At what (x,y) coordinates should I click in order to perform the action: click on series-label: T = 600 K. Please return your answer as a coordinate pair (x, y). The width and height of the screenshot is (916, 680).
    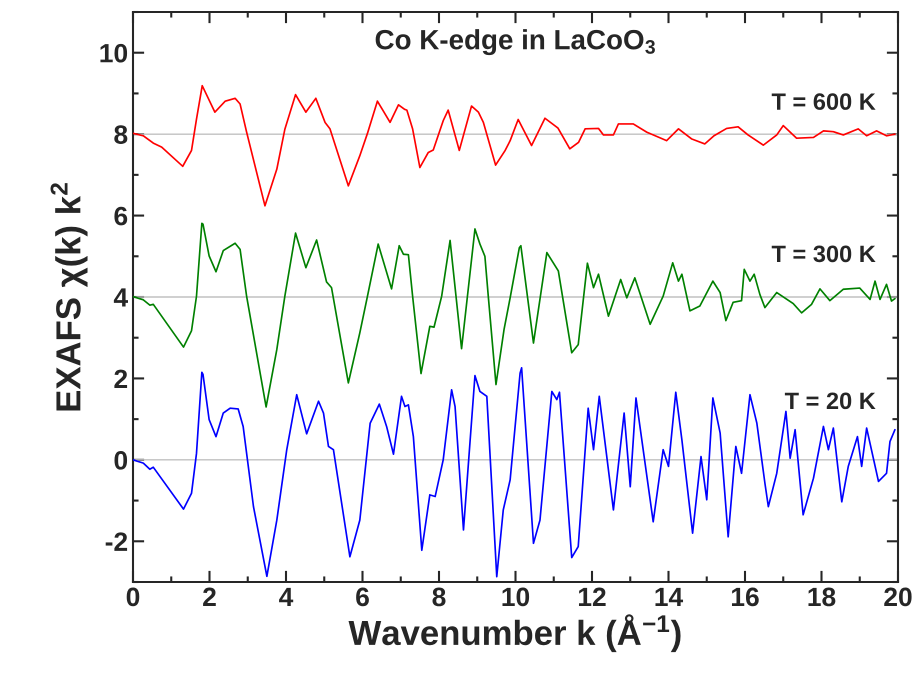
    Looking at the image, I should click on (824, 101).